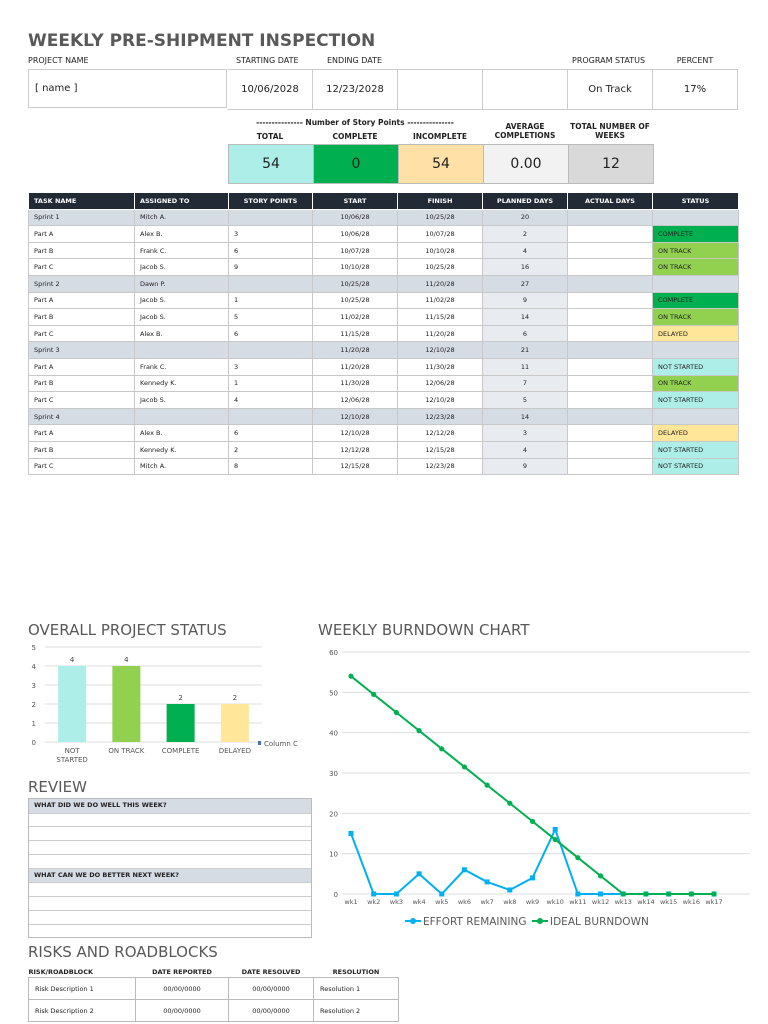 Image resolution: width=768 pixels, height=1024 pixels. Describe the element at coordinates (440, 333) in the screenshot. I see `finish-date: 11/20/28` at that location.